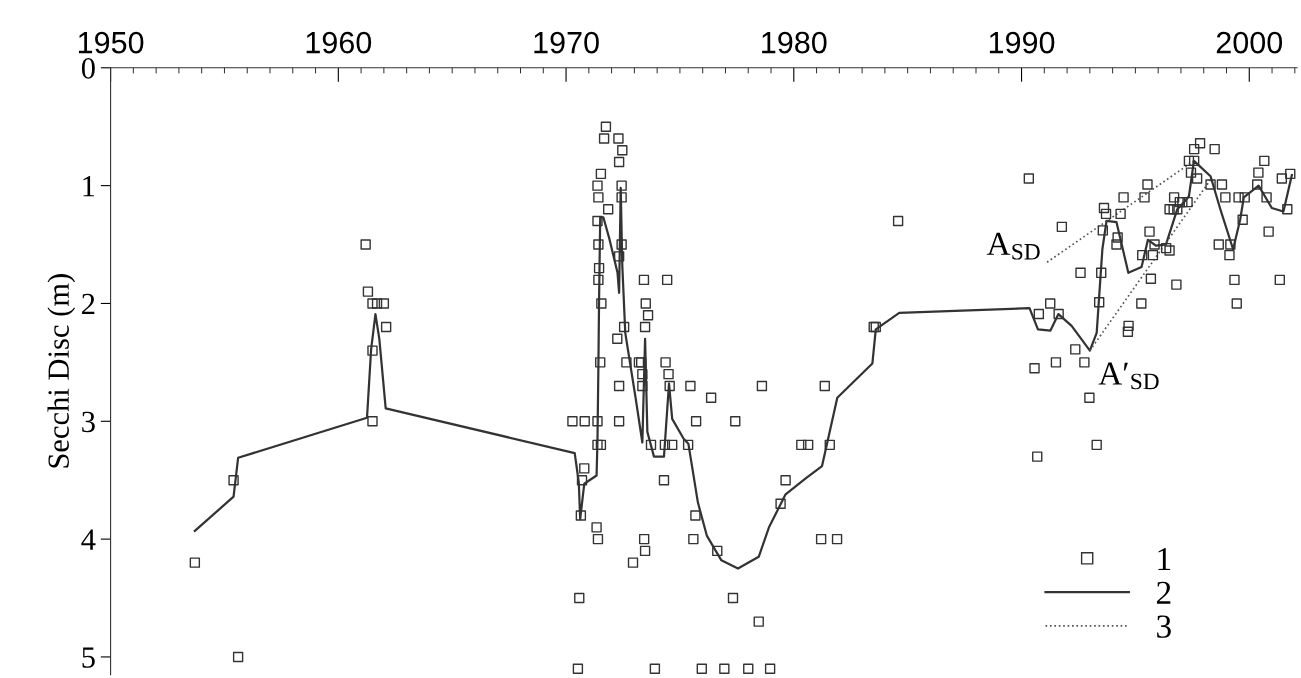  Describe the element at coordinates (88, 422) in the screenshot. I see `y-tick-label: 3` at that location.